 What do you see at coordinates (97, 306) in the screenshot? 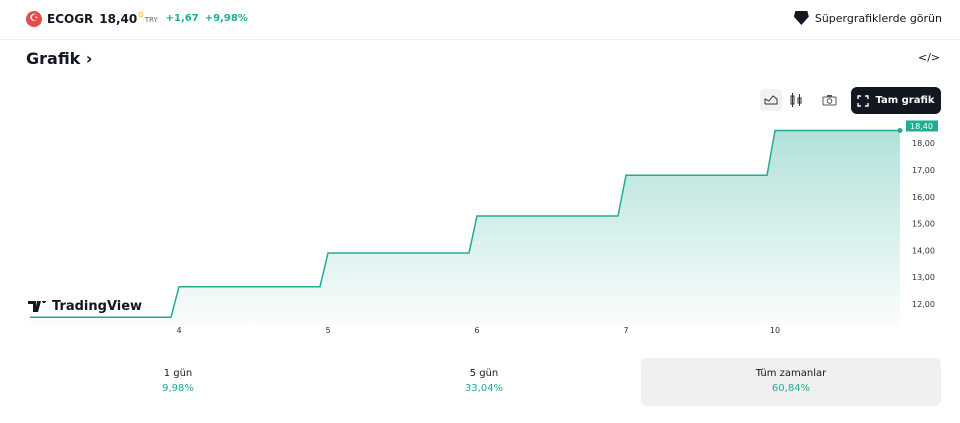
I see `logo-text: TradingView` at bounding box center [97, 306].